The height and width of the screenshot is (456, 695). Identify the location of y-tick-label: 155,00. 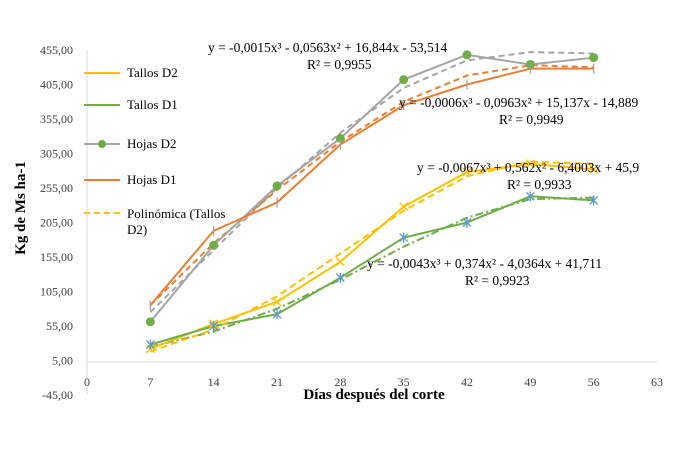
(56, 257).